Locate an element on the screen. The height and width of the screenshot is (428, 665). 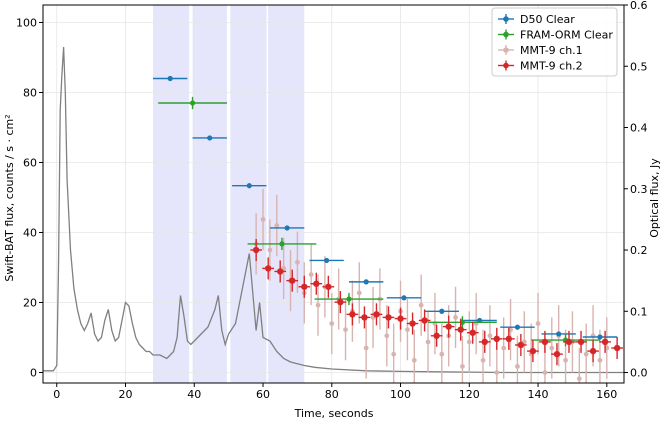
legend-box is located at coordinates (554, 42).